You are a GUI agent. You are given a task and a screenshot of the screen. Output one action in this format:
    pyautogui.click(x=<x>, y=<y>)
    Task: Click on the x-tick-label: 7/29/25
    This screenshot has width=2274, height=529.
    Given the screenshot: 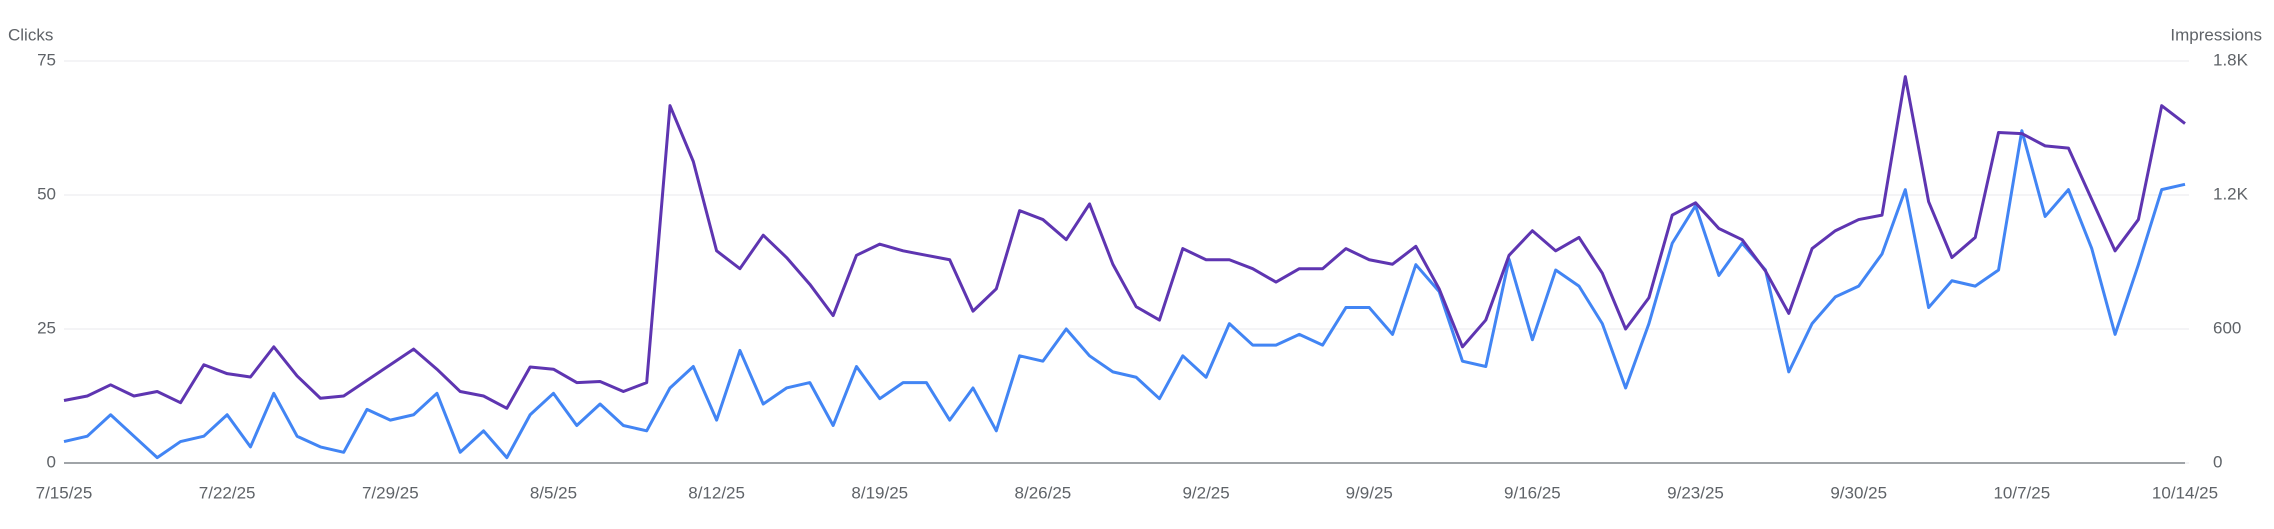 What is the action you would take?
    pyautogui.click(x=390, y=492)
    